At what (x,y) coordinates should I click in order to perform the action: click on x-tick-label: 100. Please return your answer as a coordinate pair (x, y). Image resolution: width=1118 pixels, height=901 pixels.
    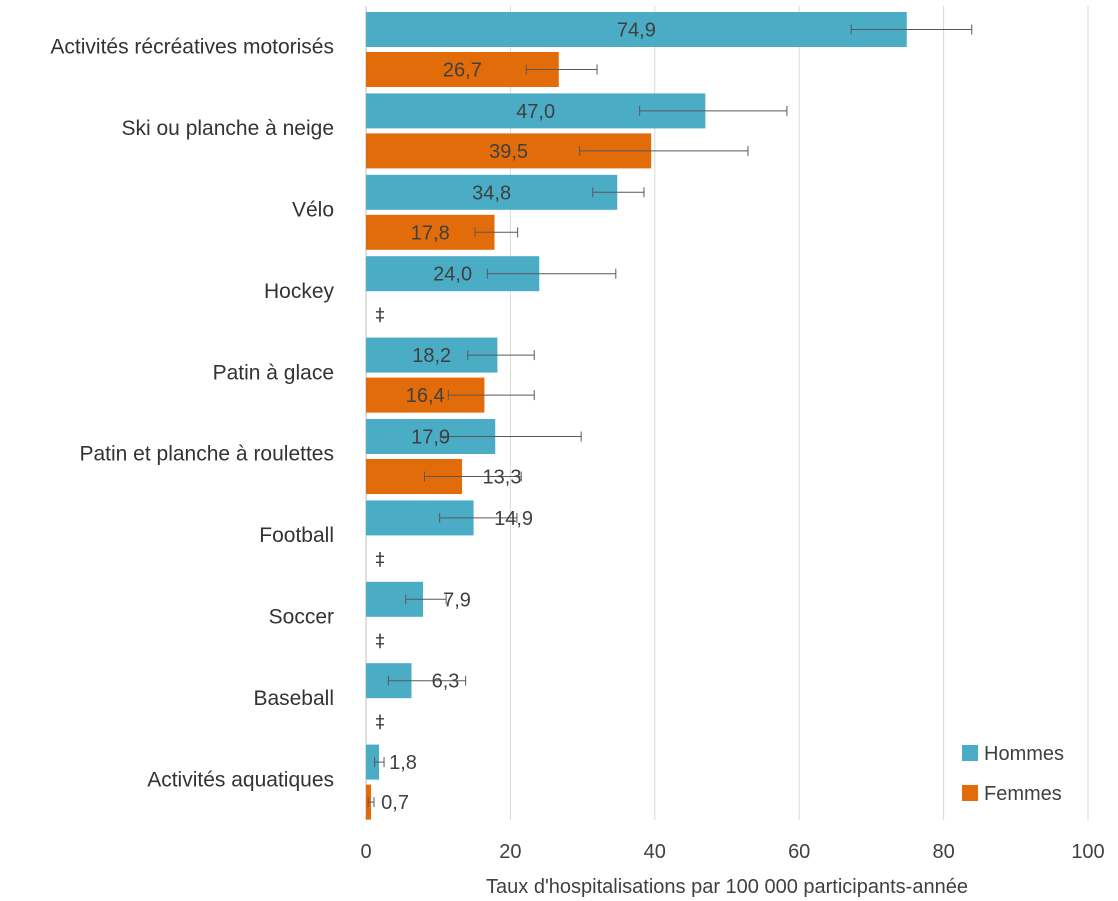
    Looking at the image, I should click on (1087, 852).